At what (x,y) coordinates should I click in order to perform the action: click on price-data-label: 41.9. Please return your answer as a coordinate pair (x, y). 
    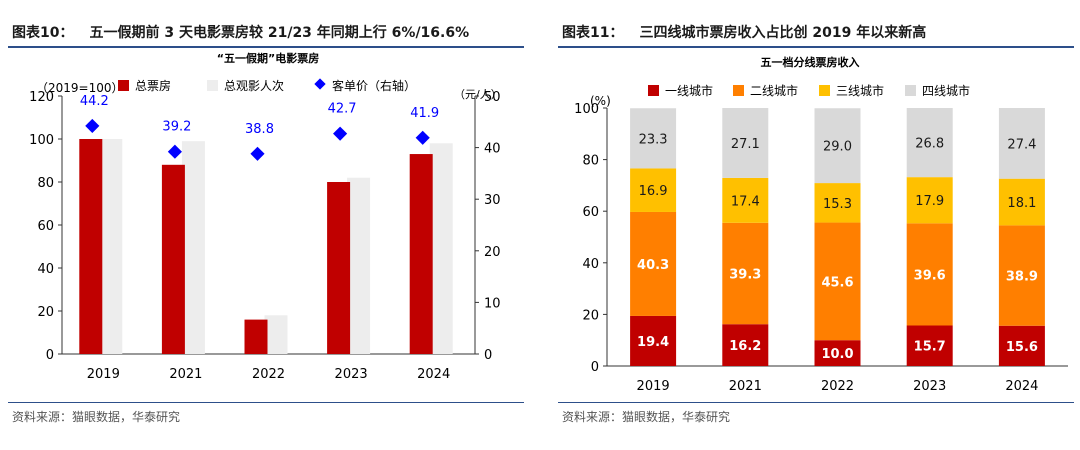
    Looking at the image, I should click on (424, 113).